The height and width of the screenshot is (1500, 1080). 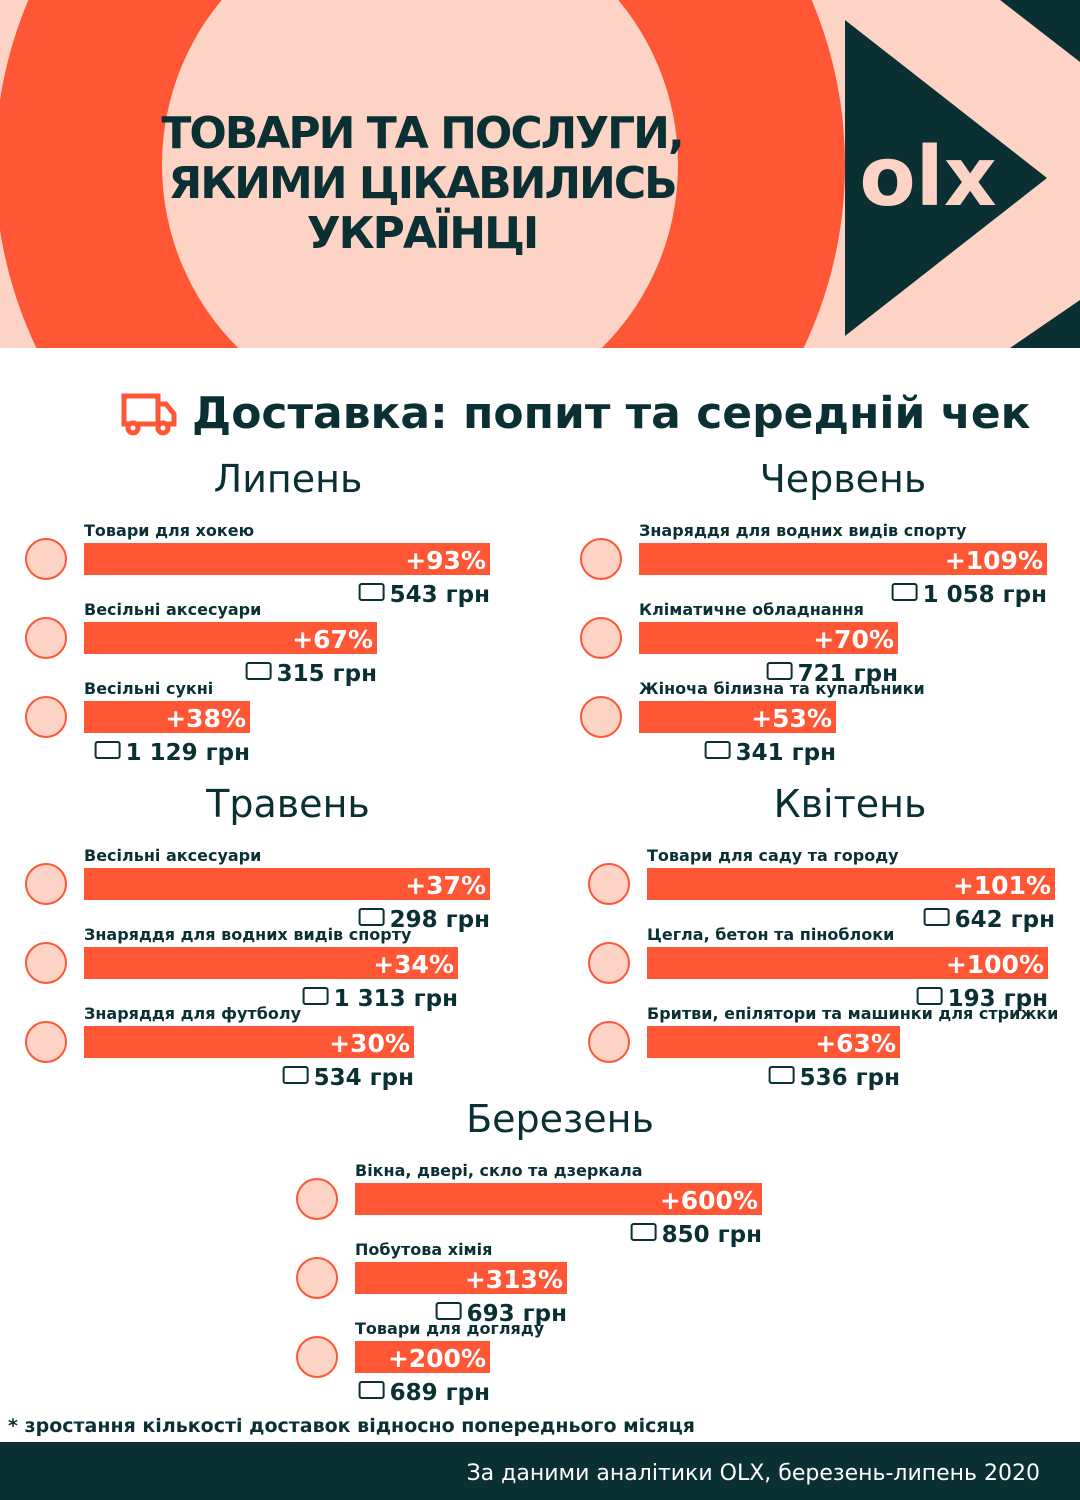 What do you see at coordinates (193, 1013) in the screenshot?
I see `item-label: Знаряддя для футболу` at bounding box center [193, 1013].